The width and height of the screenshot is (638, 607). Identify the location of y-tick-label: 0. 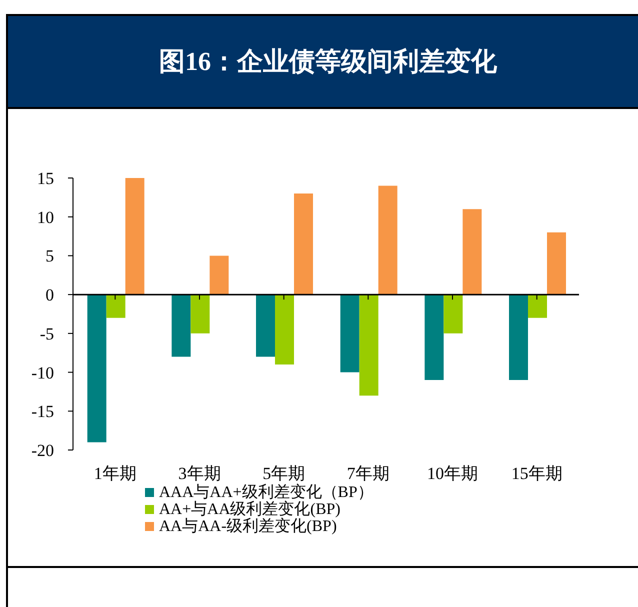
(50, 295).